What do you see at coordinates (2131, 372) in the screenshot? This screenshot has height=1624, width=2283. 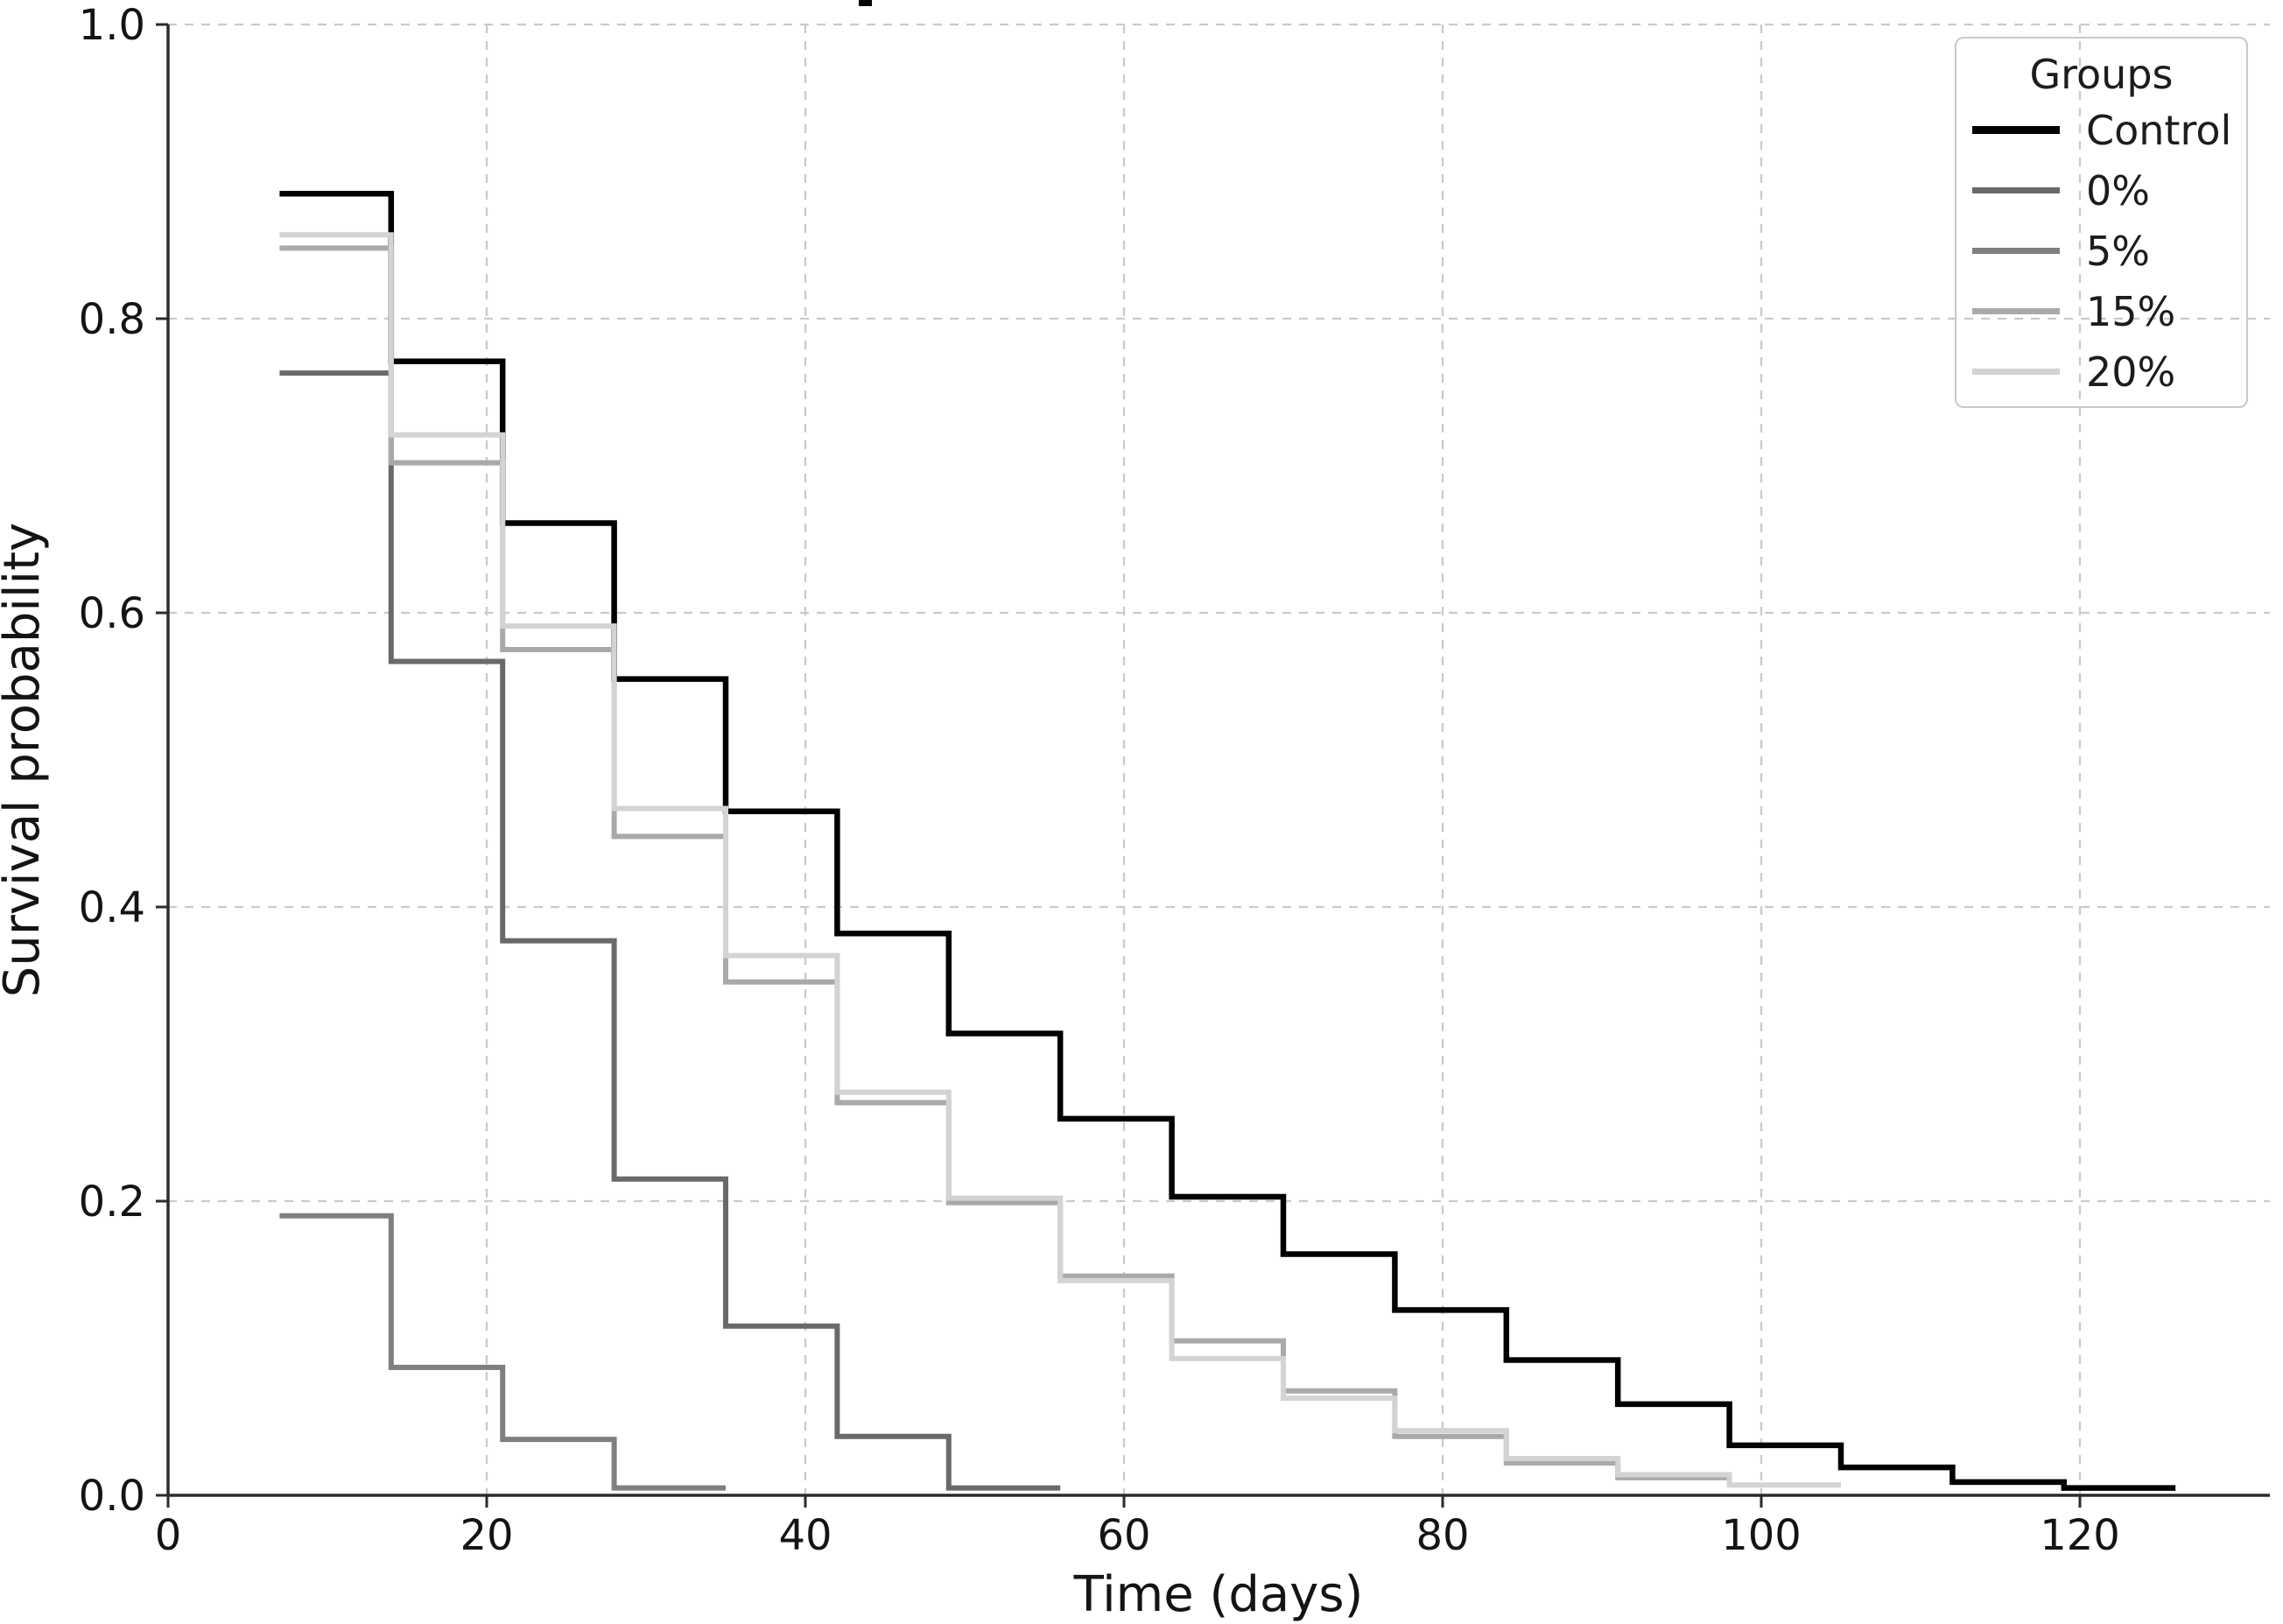 I see `legend-label: 20%` at bounding box center [2131, 372].